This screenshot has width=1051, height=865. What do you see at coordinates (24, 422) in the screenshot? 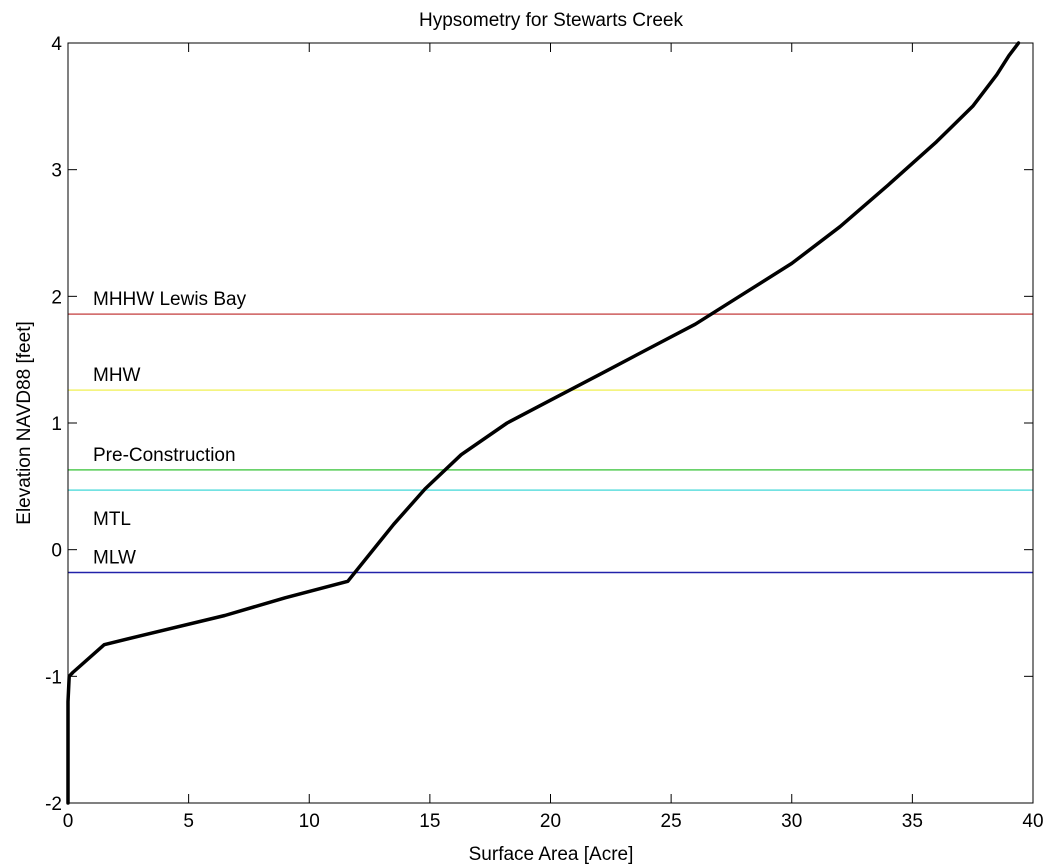
I see `y-axis-title: Elevation NAVD88 [feet]` at bounding box center [24, 422].